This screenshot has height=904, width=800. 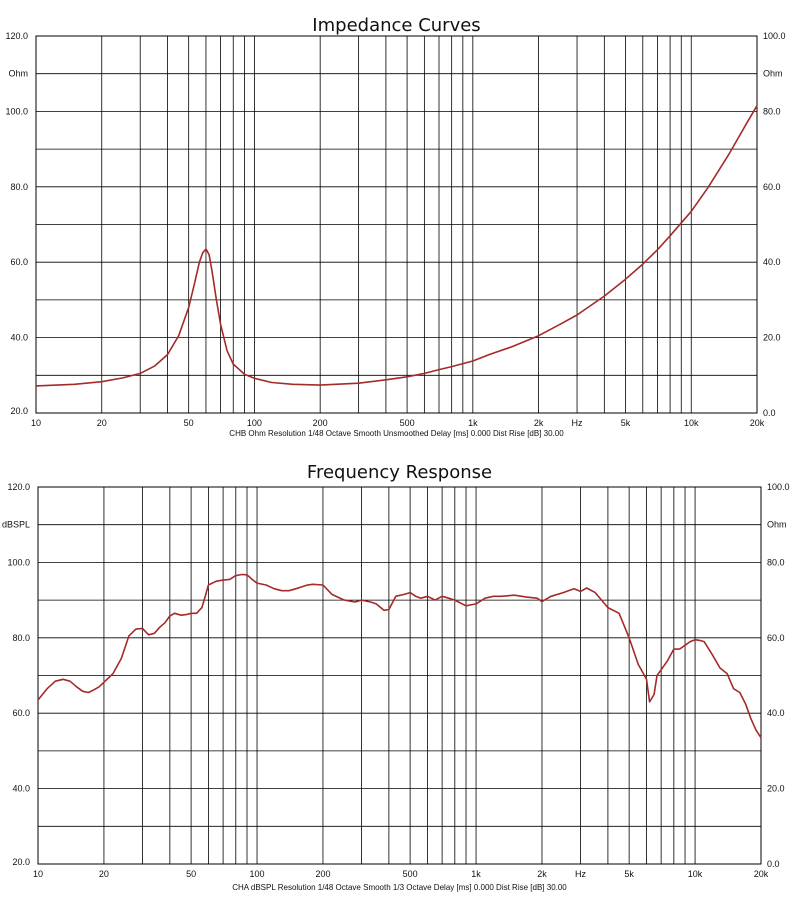 What do you see at coordinates (16, 525) in the screenshot?
I see `y-axis-unit: dBSPL` at bounding box center [16, 525].